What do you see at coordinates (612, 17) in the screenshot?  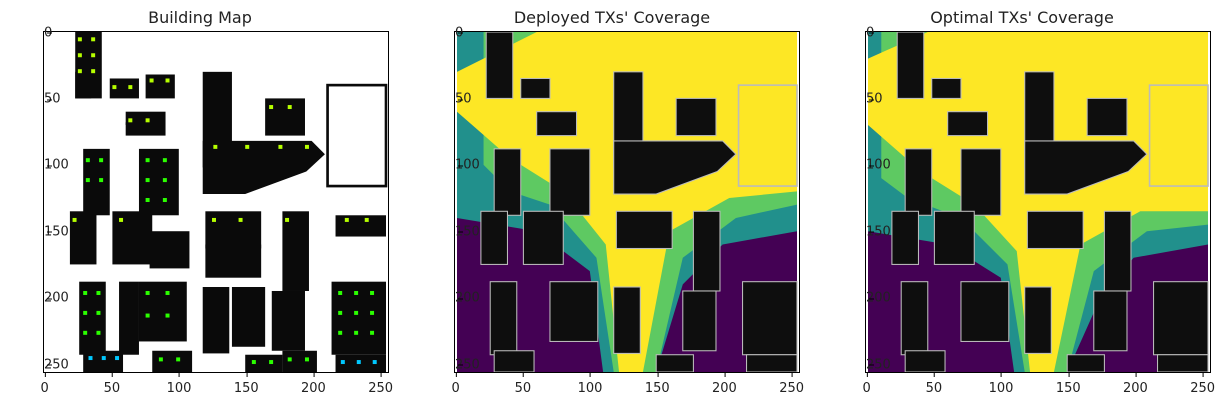 I see `panel-title: Deployed TXs' Coverage` at bounding box center [612, 17].